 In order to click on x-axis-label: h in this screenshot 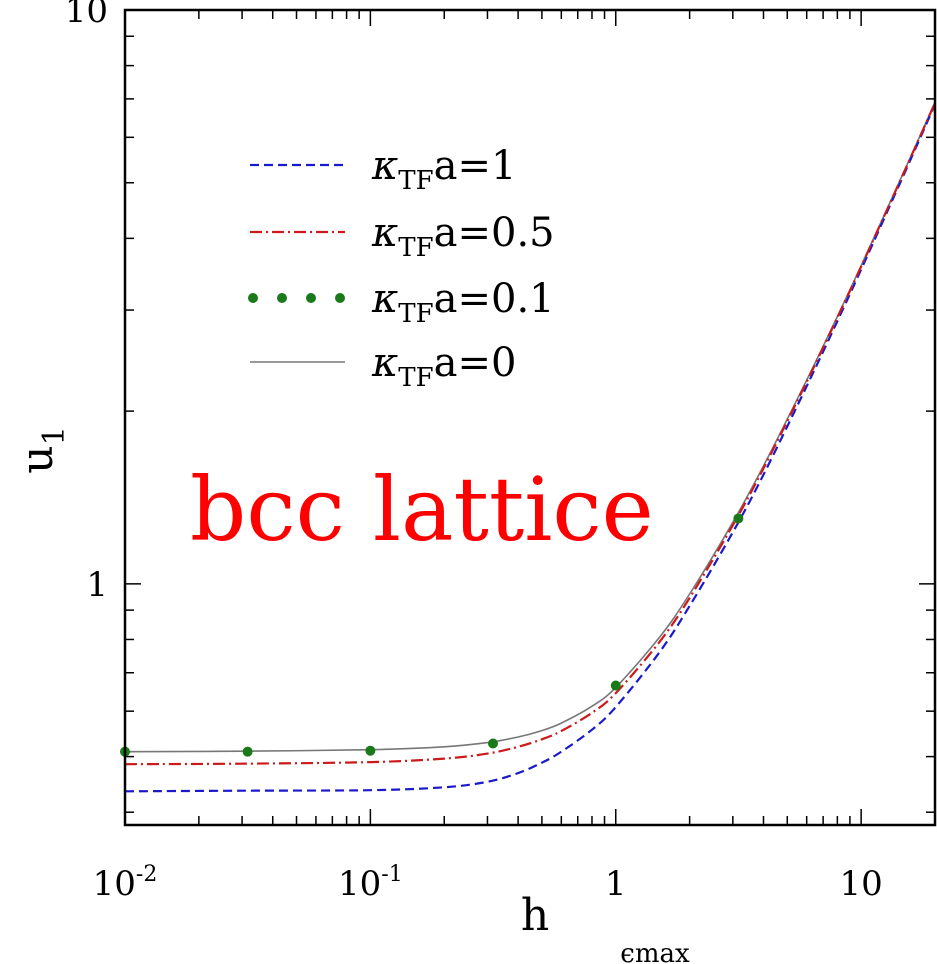, I will do `click(535, 915)`.